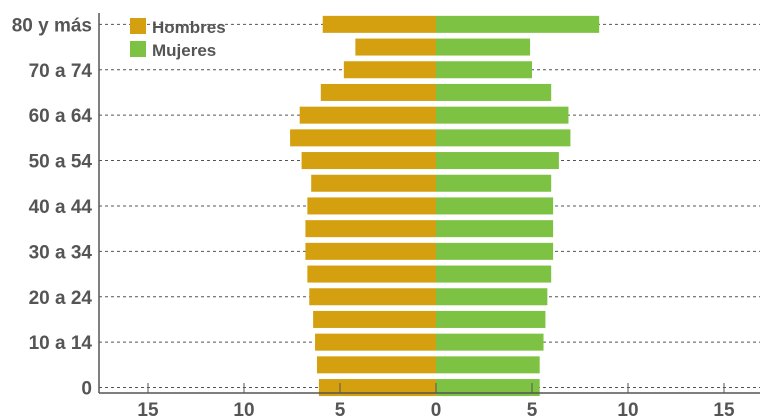  I want to click on y-tick-label: 80 y más, so click(52, 25).